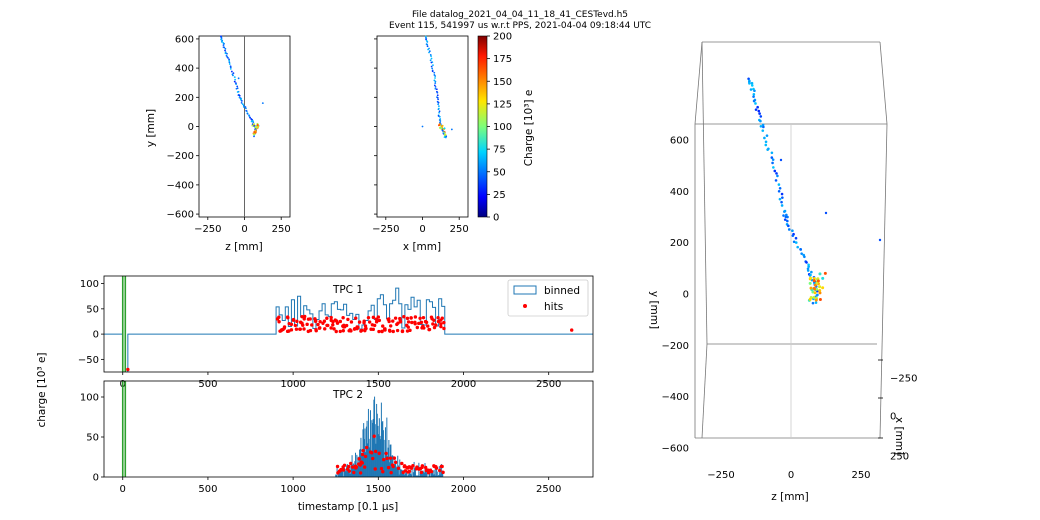  What do you see at coordinates (184, 98) in the screenshot?
I see `panel-yz-ytick-label: 200` at bounding box center [184, 98].